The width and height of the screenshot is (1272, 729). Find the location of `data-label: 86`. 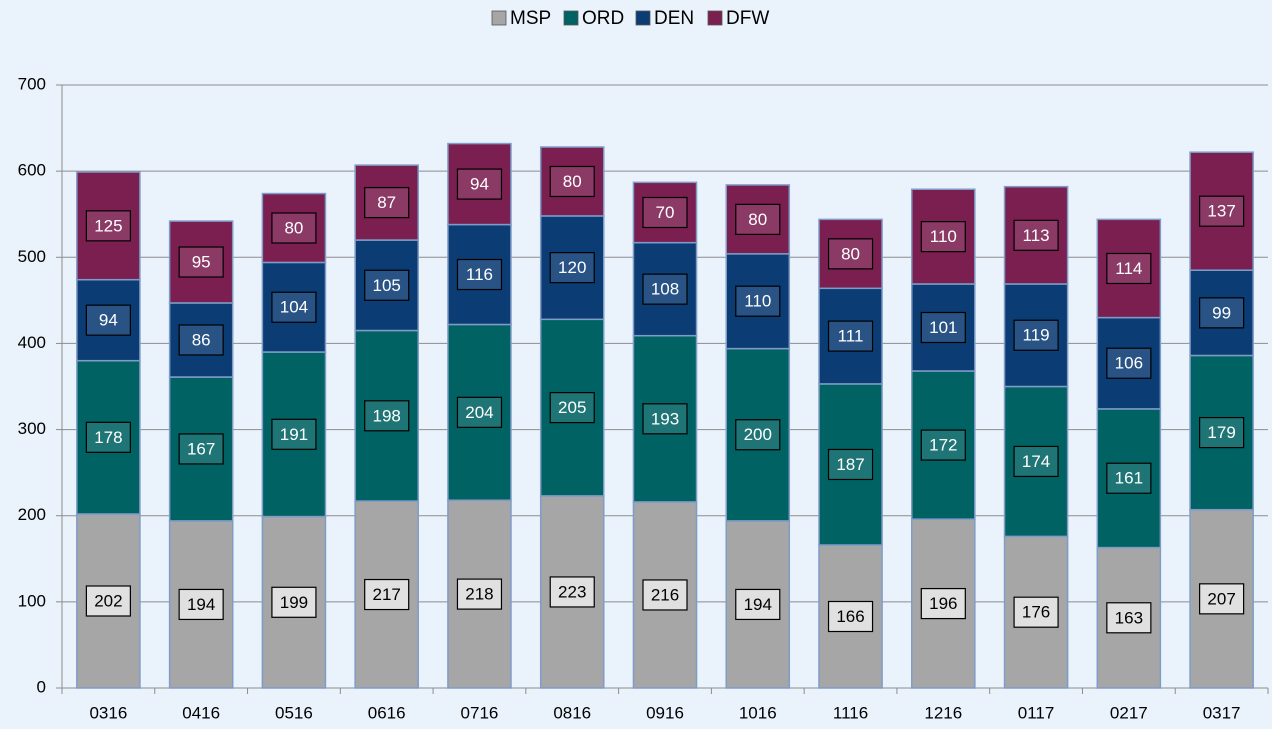

data-label: 86 is located at coordinates (201, 339).